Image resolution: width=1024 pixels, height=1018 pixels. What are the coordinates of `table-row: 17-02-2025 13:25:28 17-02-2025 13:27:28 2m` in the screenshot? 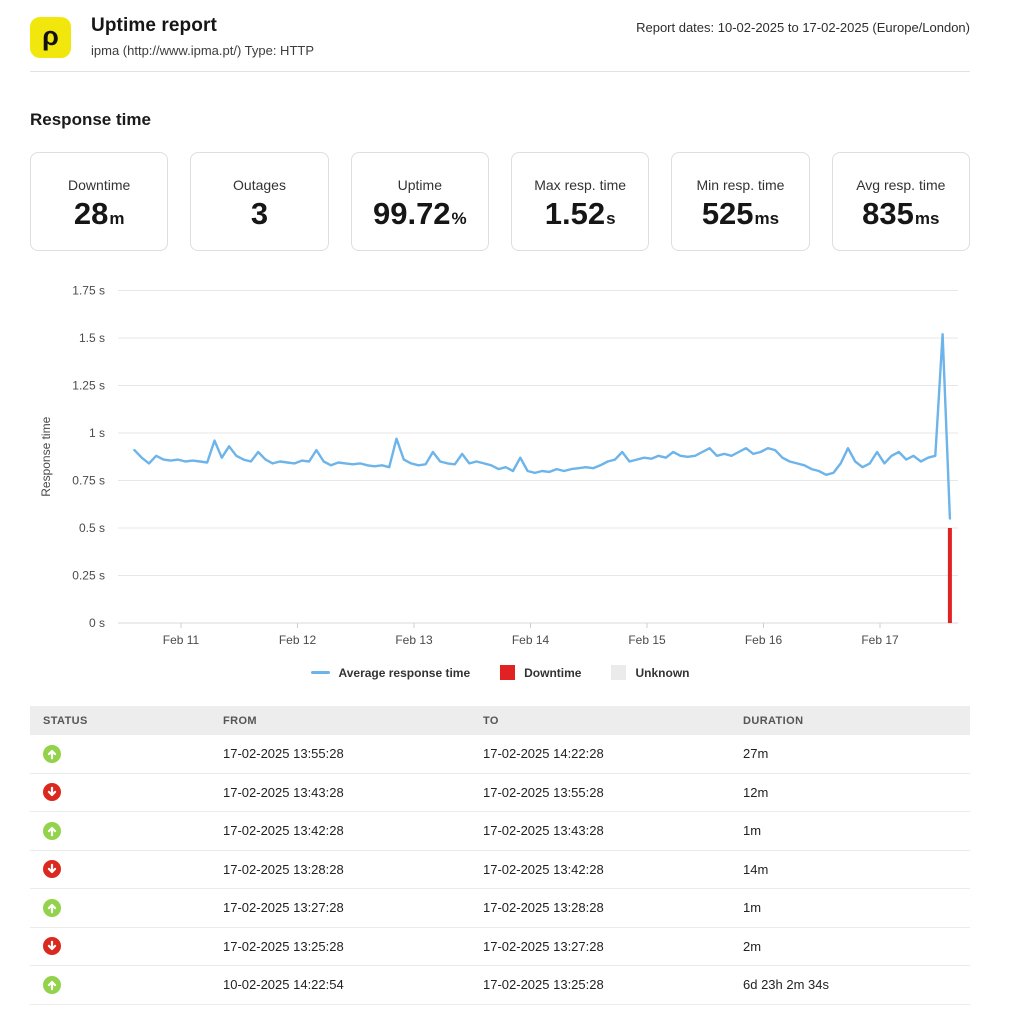 It's located at (500, 947).